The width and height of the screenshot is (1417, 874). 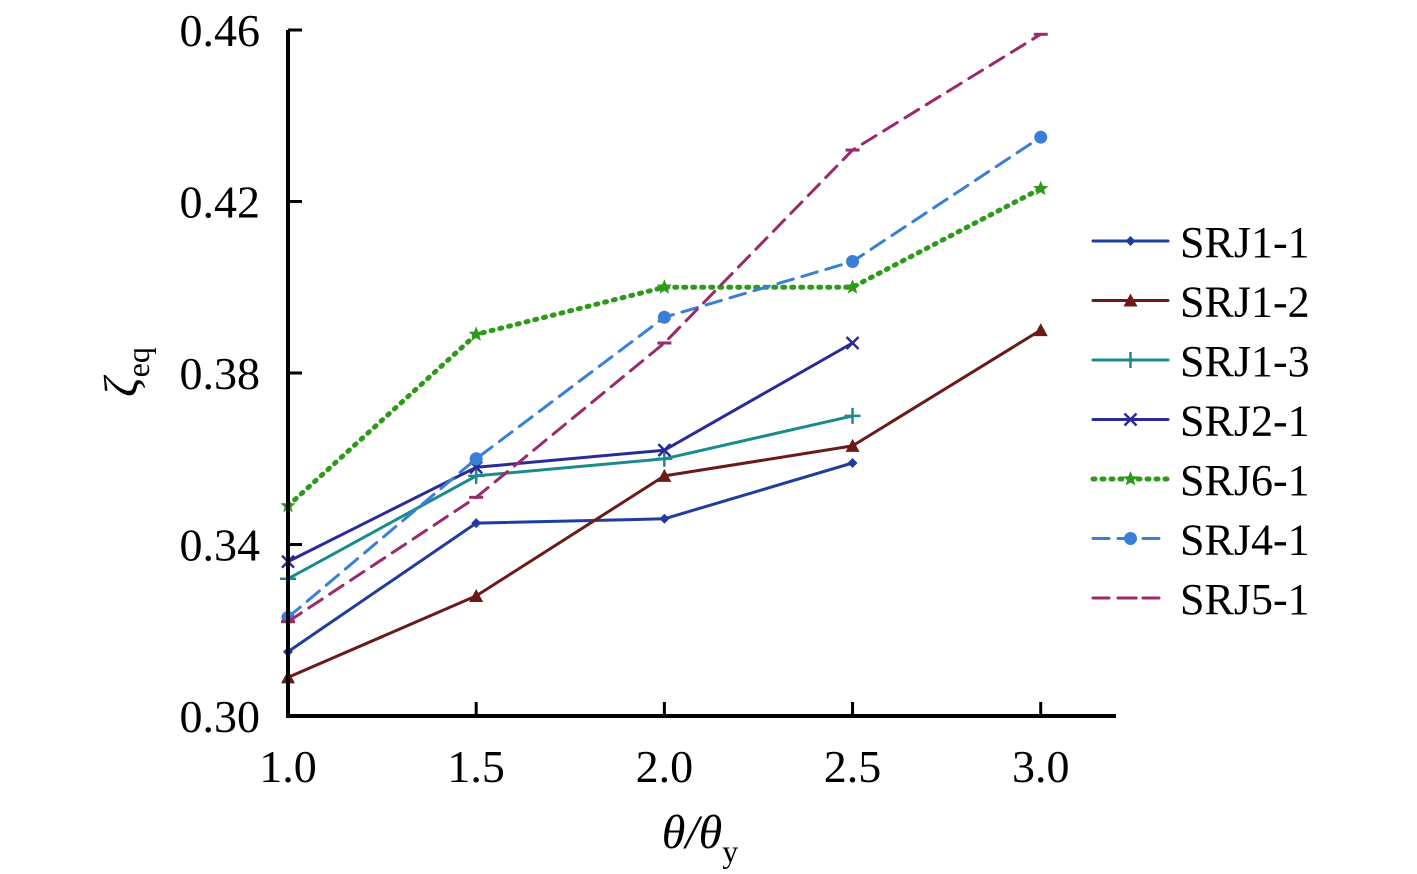 I want to click on legend-item-srj4-1: SRJ4-1, so click(x=1200, y=540).